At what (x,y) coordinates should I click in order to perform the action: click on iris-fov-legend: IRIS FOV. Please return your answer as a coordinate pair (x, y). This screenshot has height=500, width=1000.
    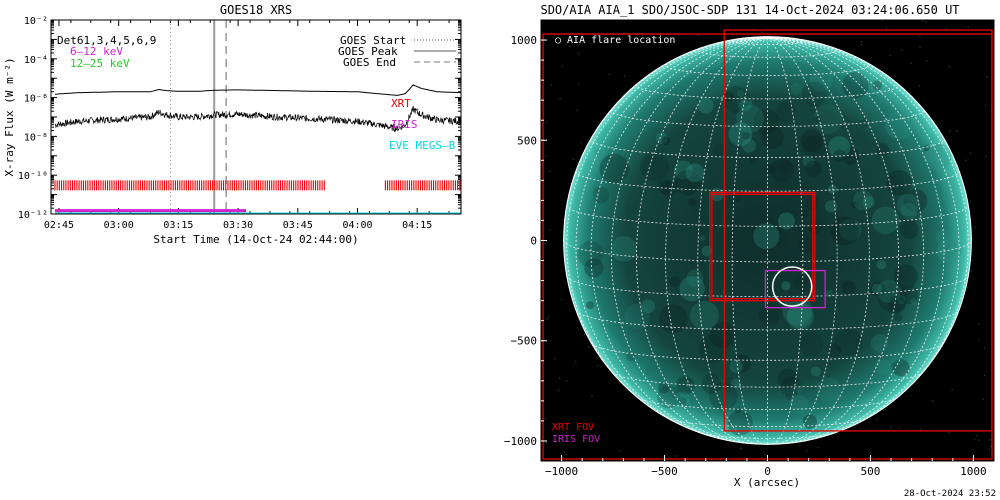
    Looking at the image, I should click on (576, 439).